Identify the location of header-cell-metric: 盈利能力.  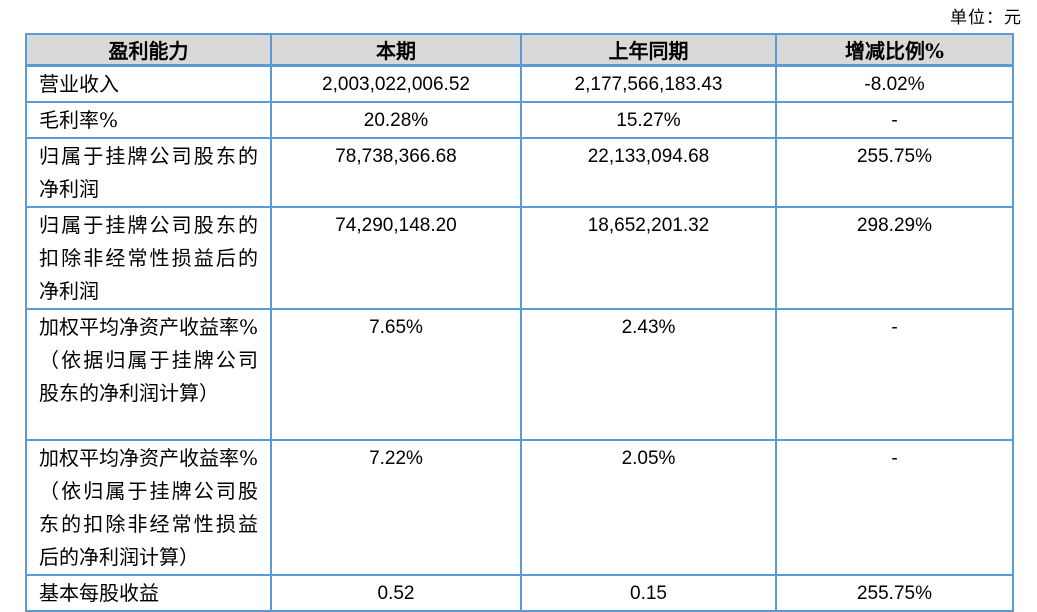
(148, 50).